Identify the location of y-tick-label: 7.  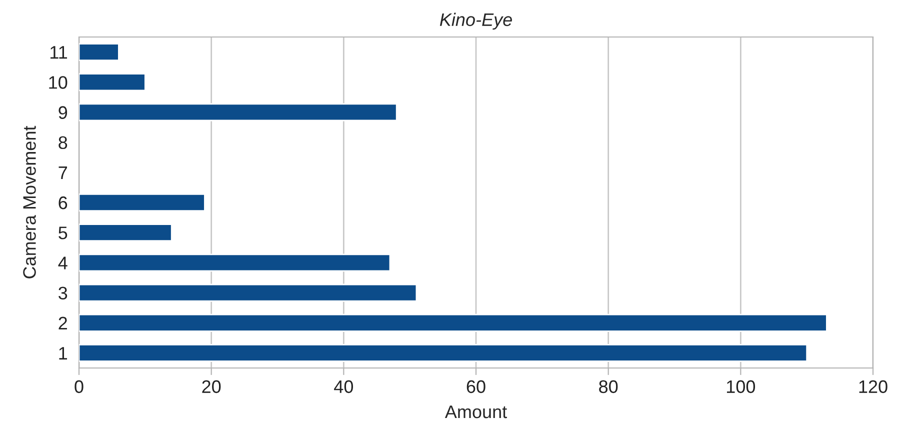
(62, 172).